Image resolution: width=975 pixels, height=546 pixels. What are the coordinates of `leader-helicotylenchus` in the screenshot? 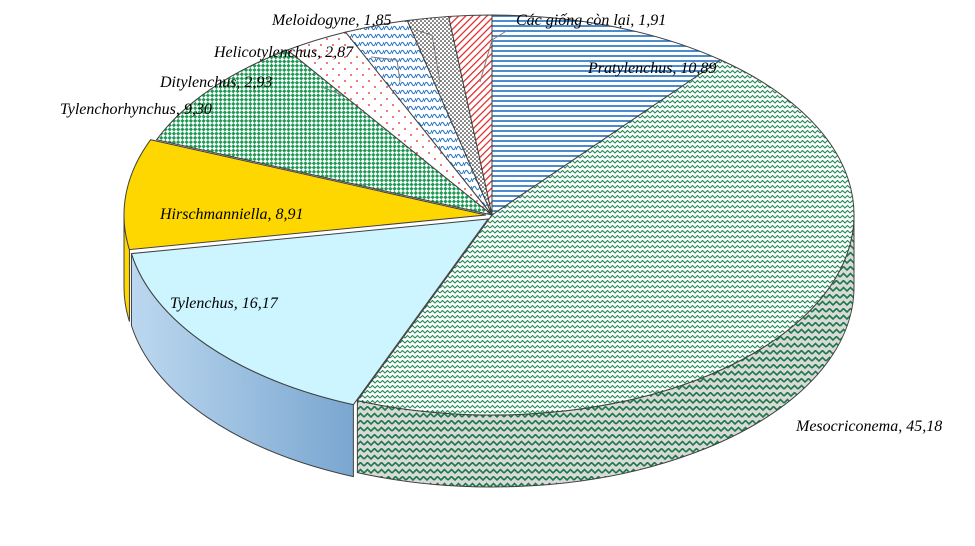 It's located at (385, 69).